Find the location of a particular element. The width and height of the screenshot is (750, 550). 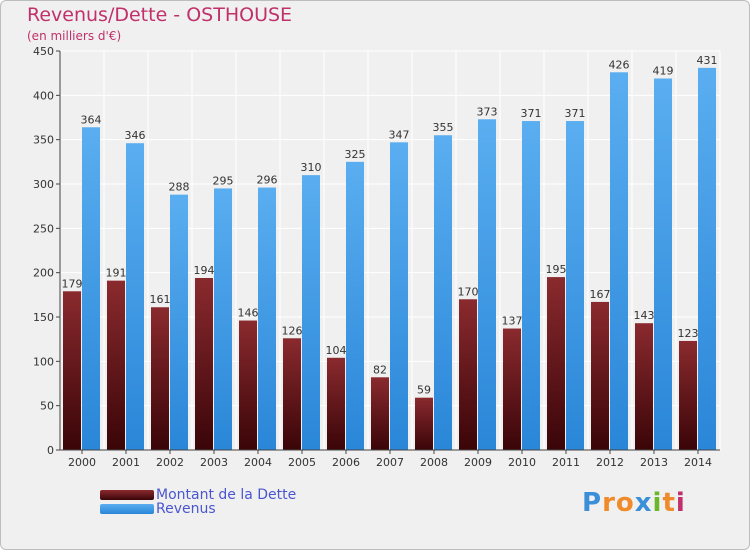

legend-item-dette: Montant de la Dette is located at coordinates (198, 495).